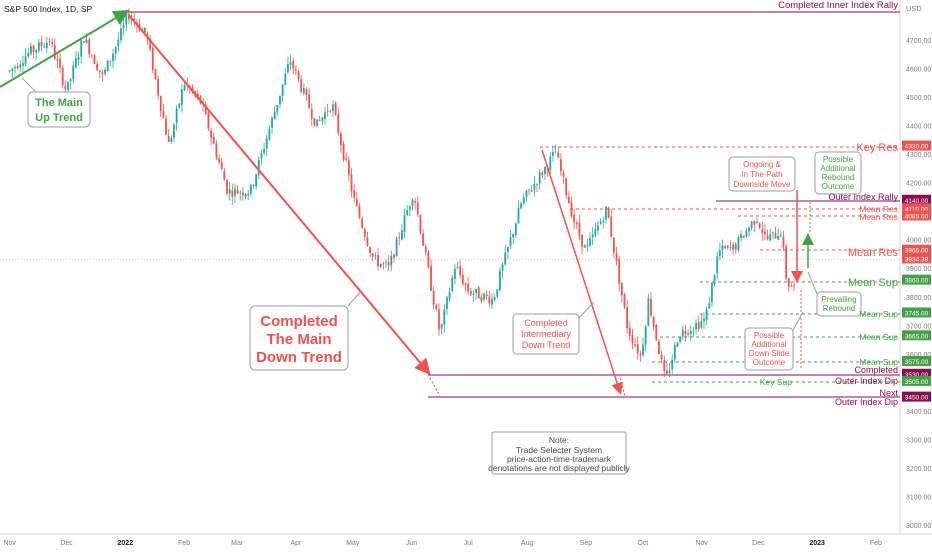 This screenshot has width=932, height=555. I want to click on ongoing-line1: Ongoing &, so click(762, 164).